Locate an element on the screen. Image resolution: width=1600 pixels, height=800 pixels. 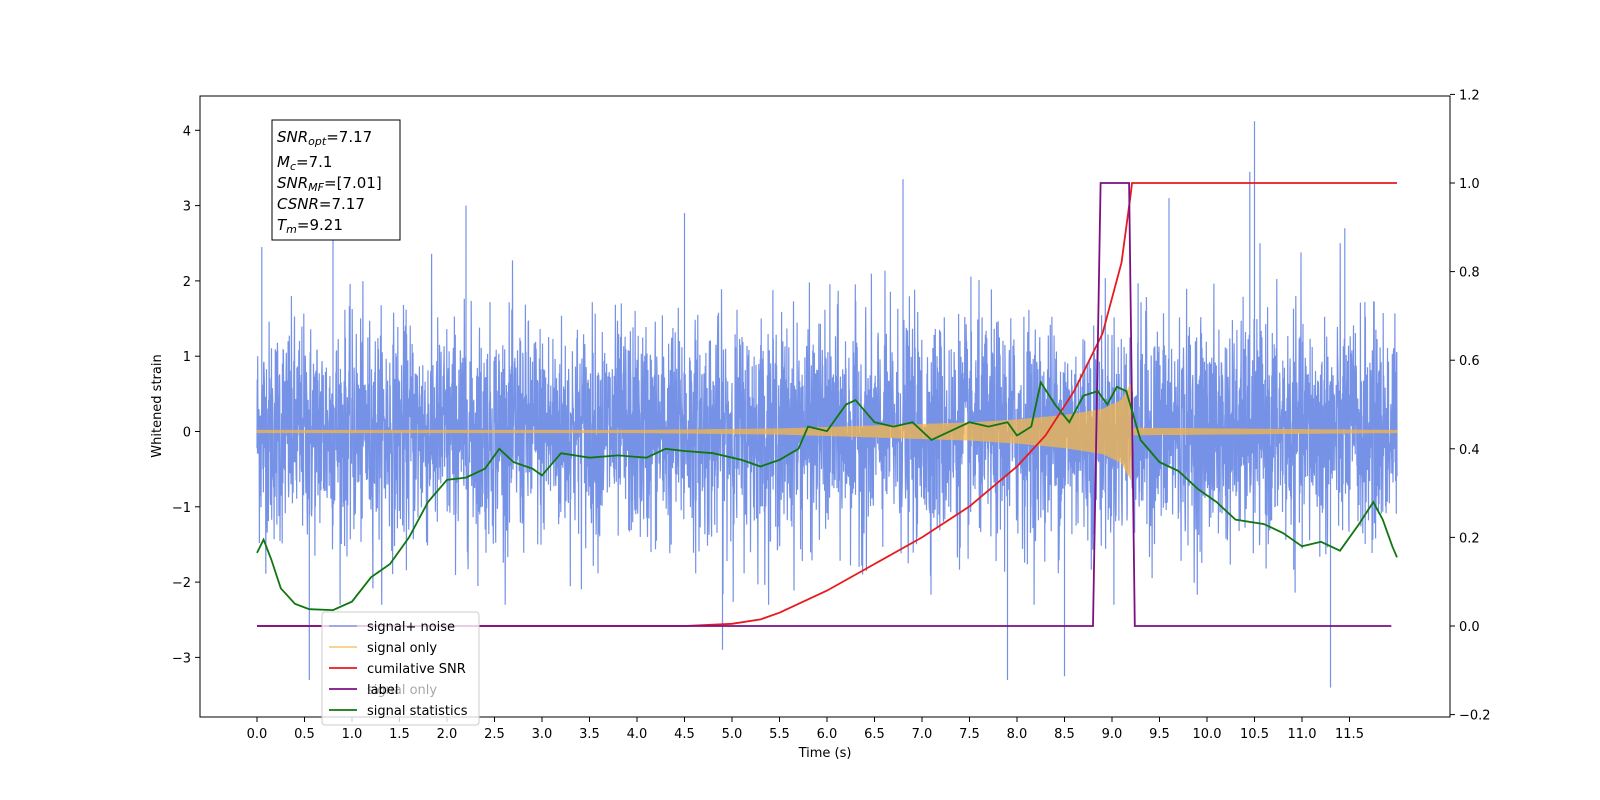
x-tick-label: 0.5 is located at coordinates (304, 734).